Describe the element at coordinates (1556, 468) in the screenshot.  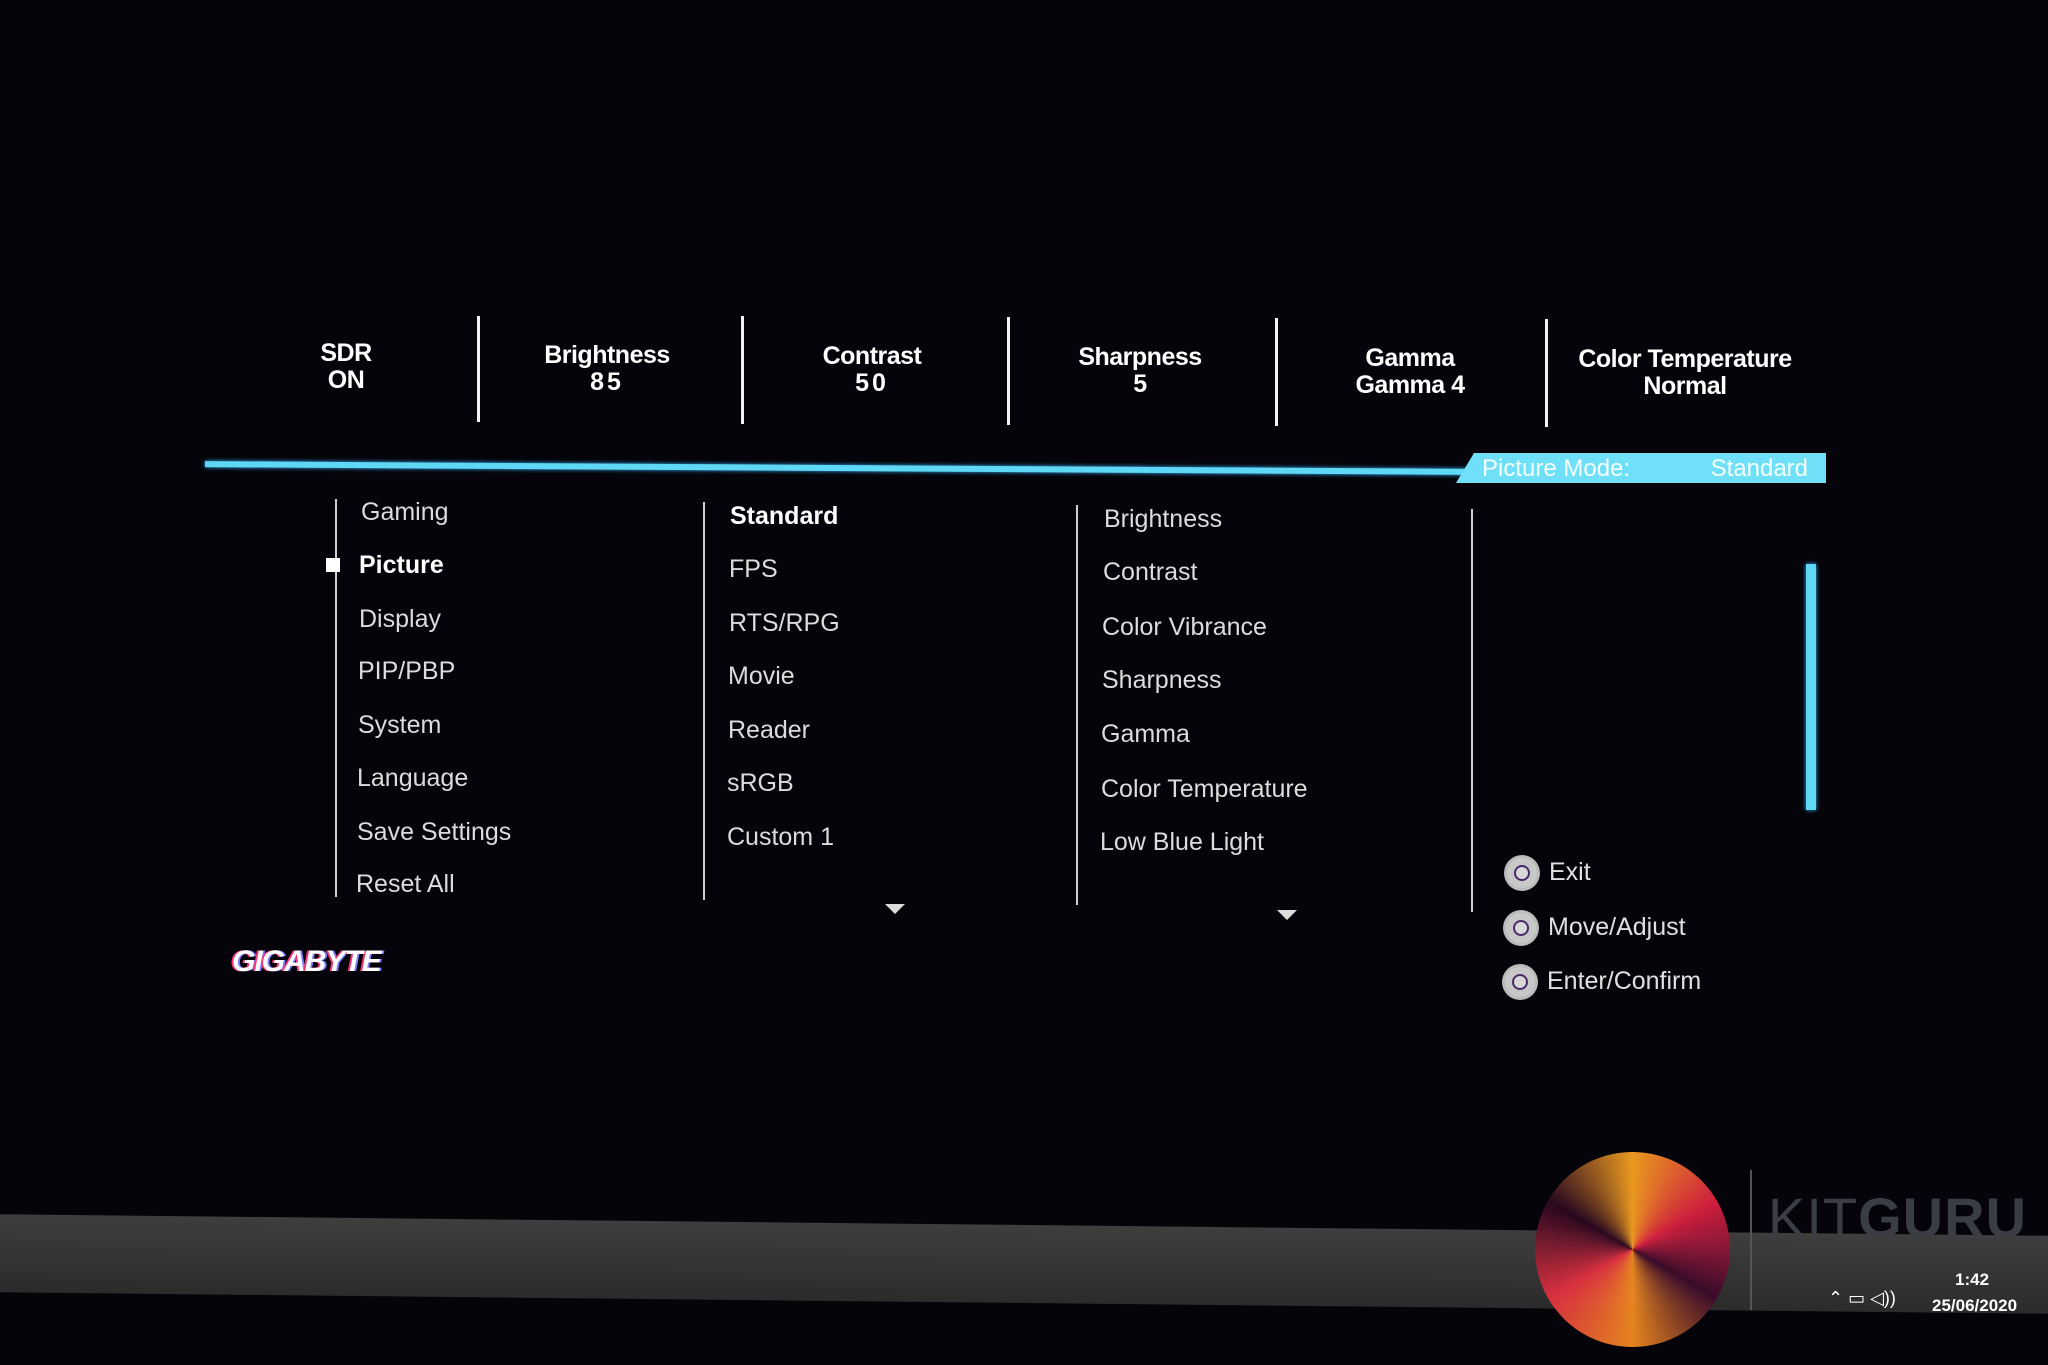
I see `picture-mode-label: Picture Mode:` at that location.